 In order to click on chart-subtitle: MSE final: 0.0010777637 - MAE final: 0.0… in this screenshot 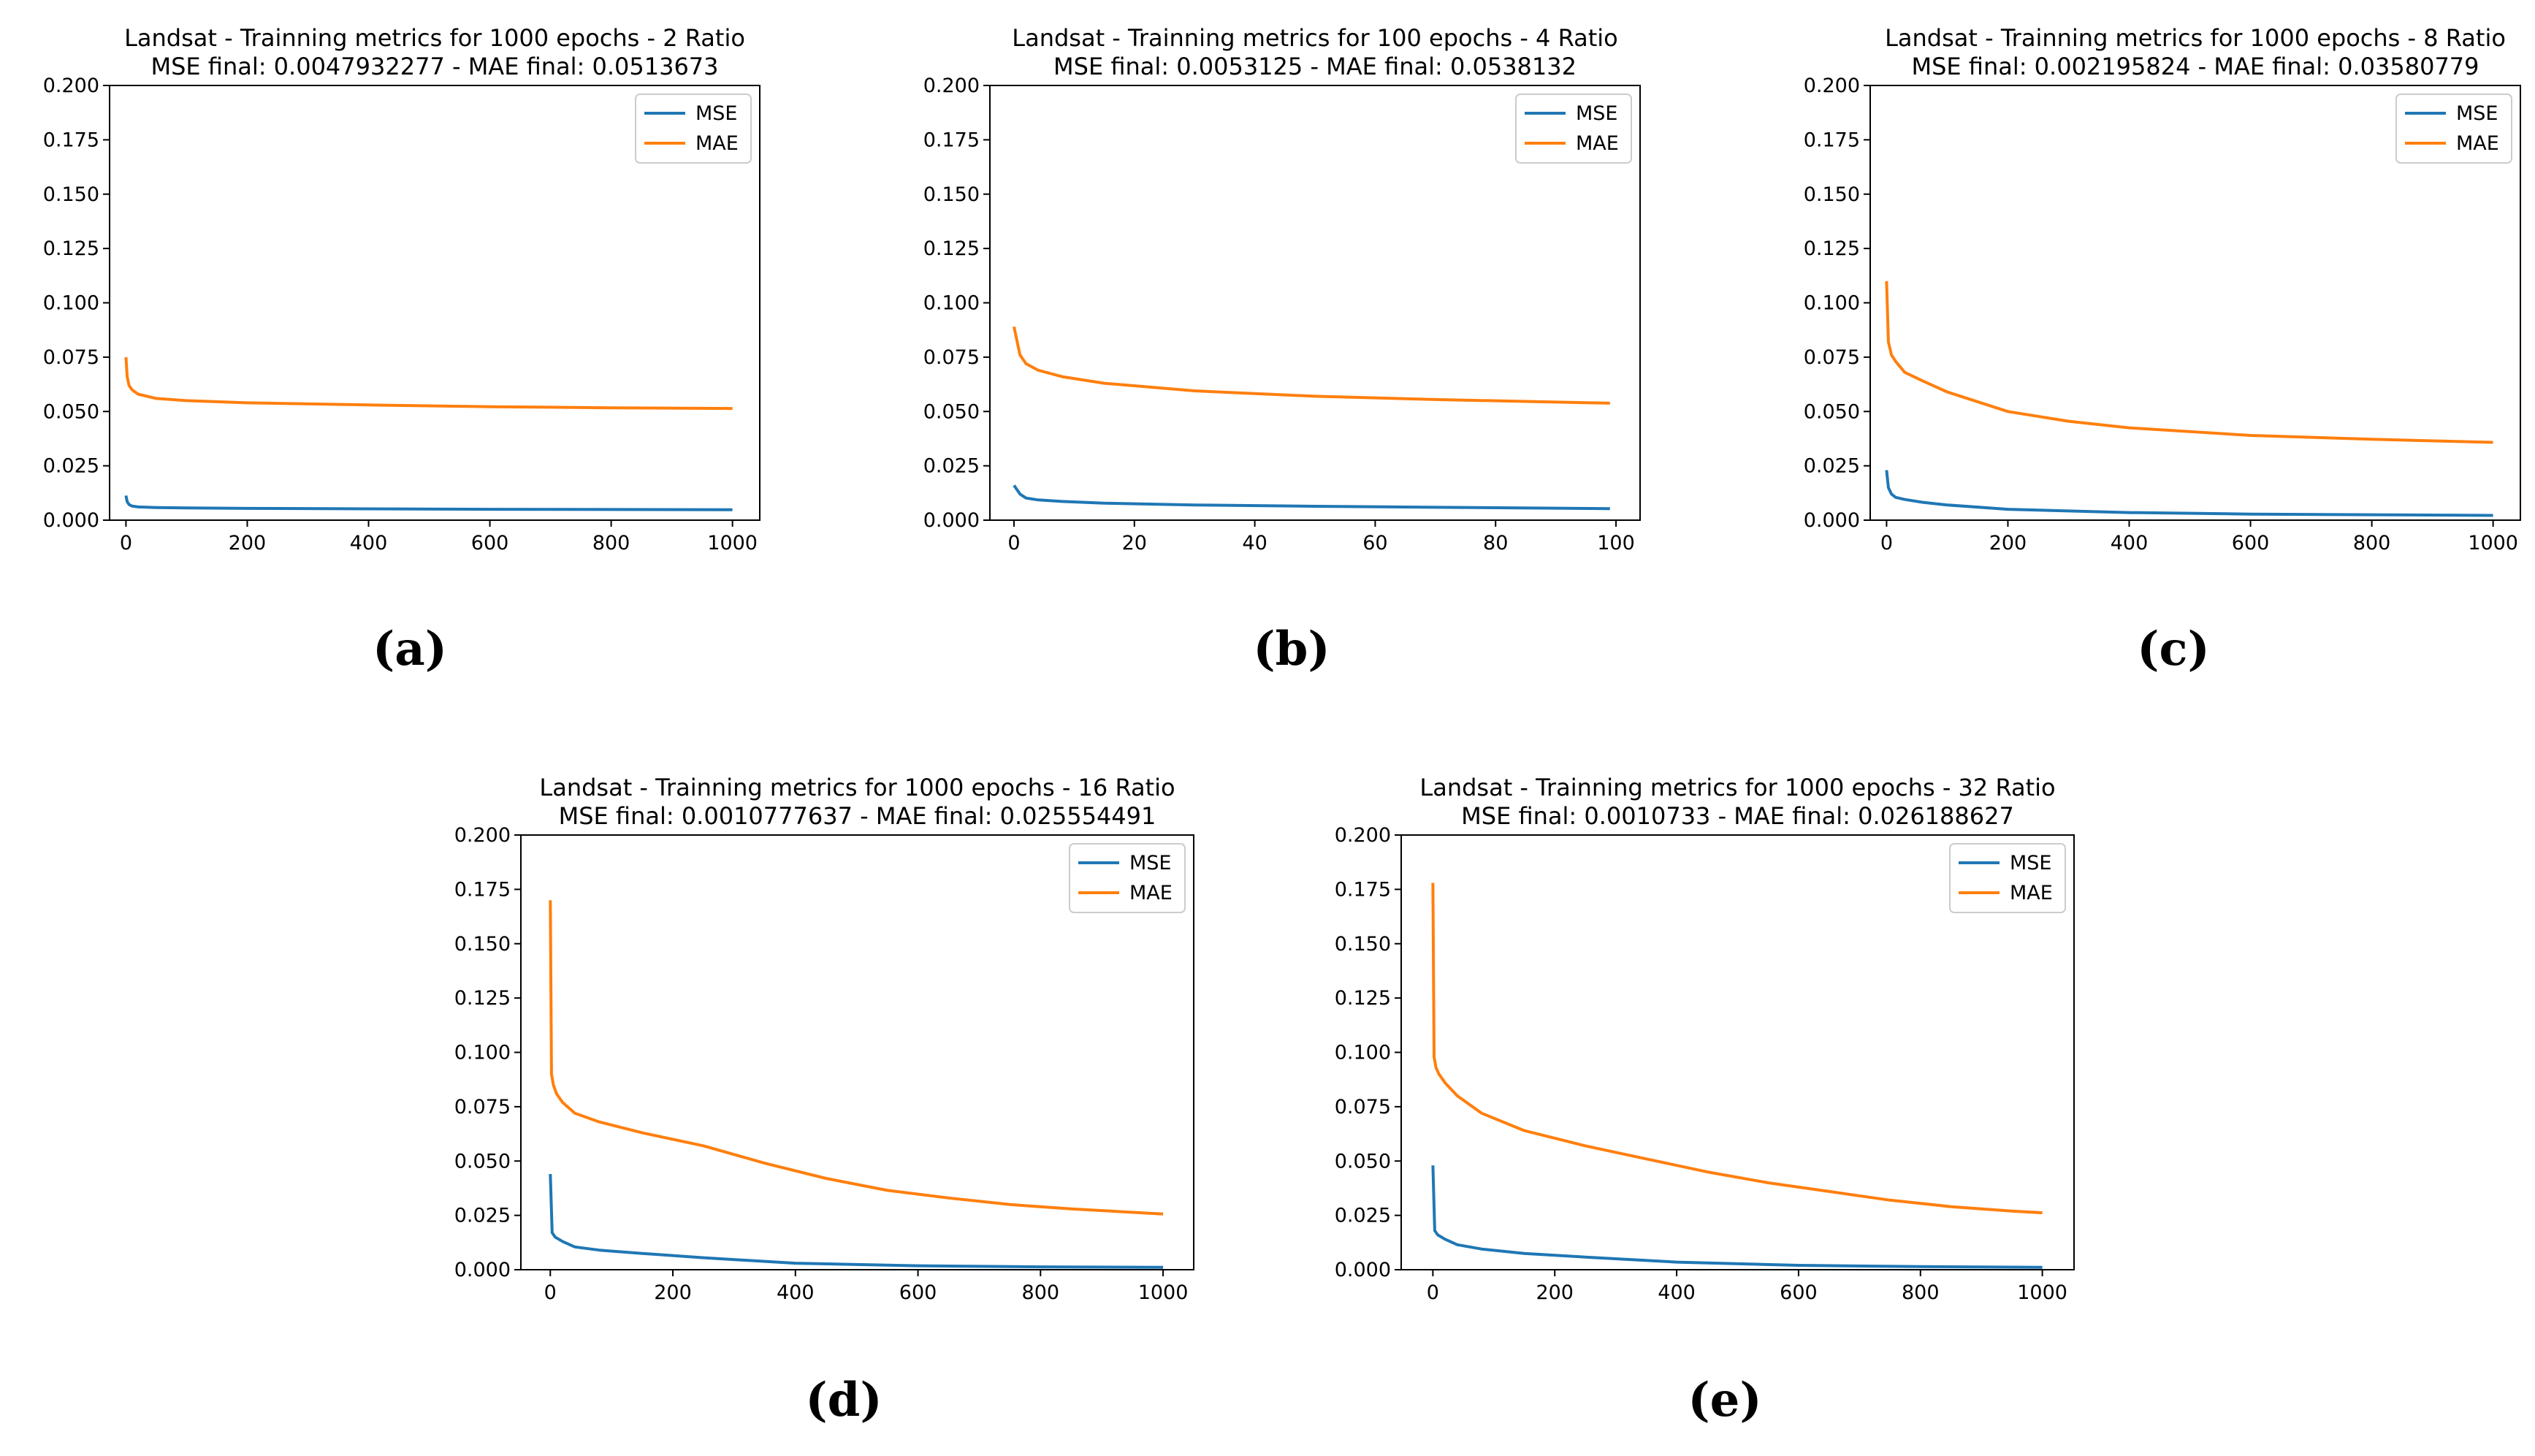, I will do `click(858, 816)`.